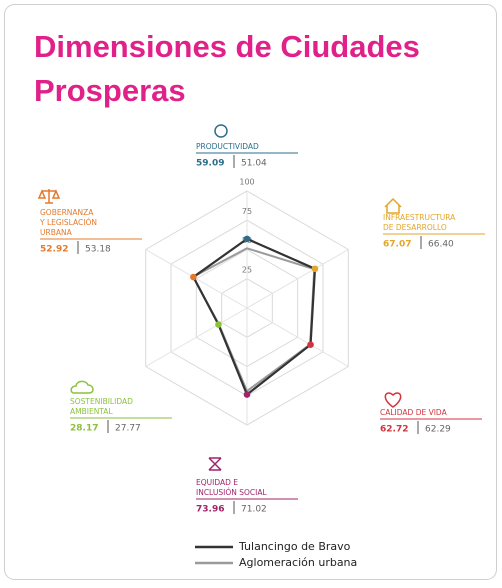  What do you see at coordinates (438, 430) in the screenshot?
I see `value-label: 62.29` at bounding box center [438, 430].